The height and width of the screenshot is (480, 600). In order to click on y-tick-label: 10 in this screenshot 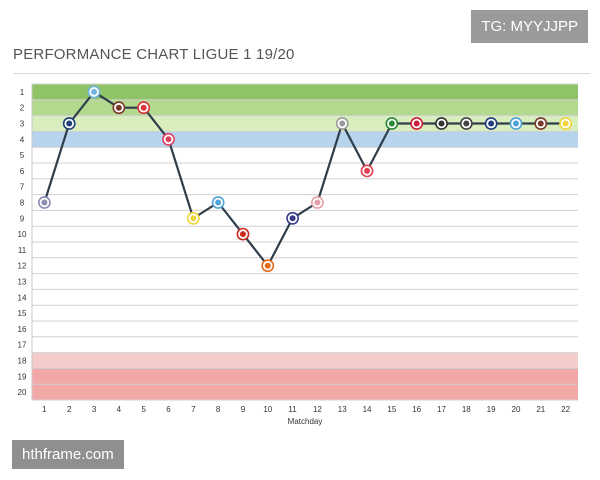, I will do `click(22, 234)`.